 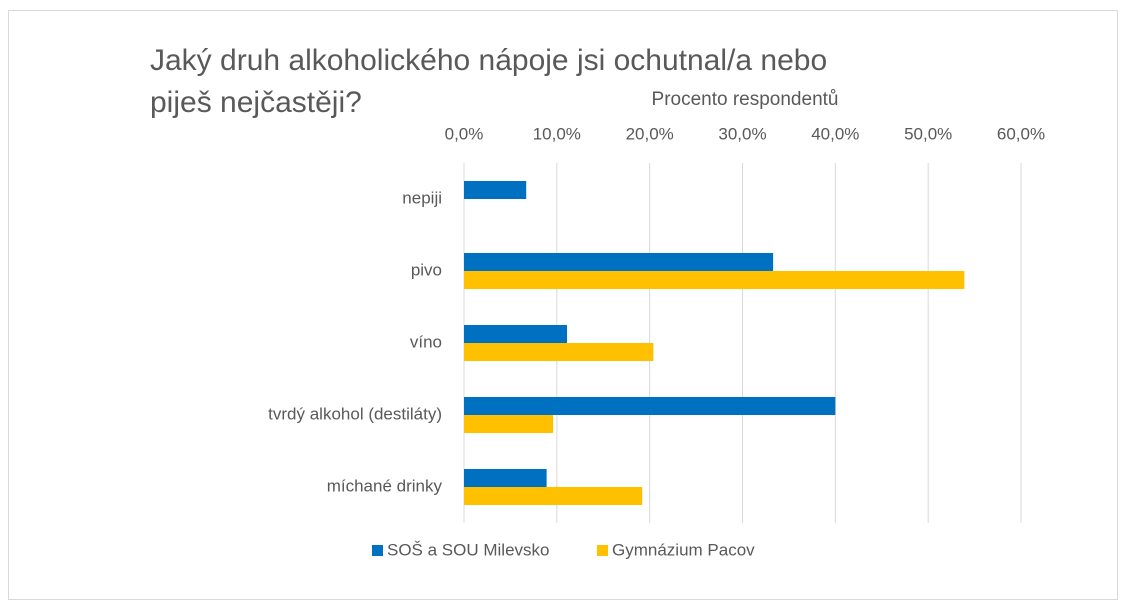 I want to click on x-tick-label: 30,0%, so click(x=742, y=133).